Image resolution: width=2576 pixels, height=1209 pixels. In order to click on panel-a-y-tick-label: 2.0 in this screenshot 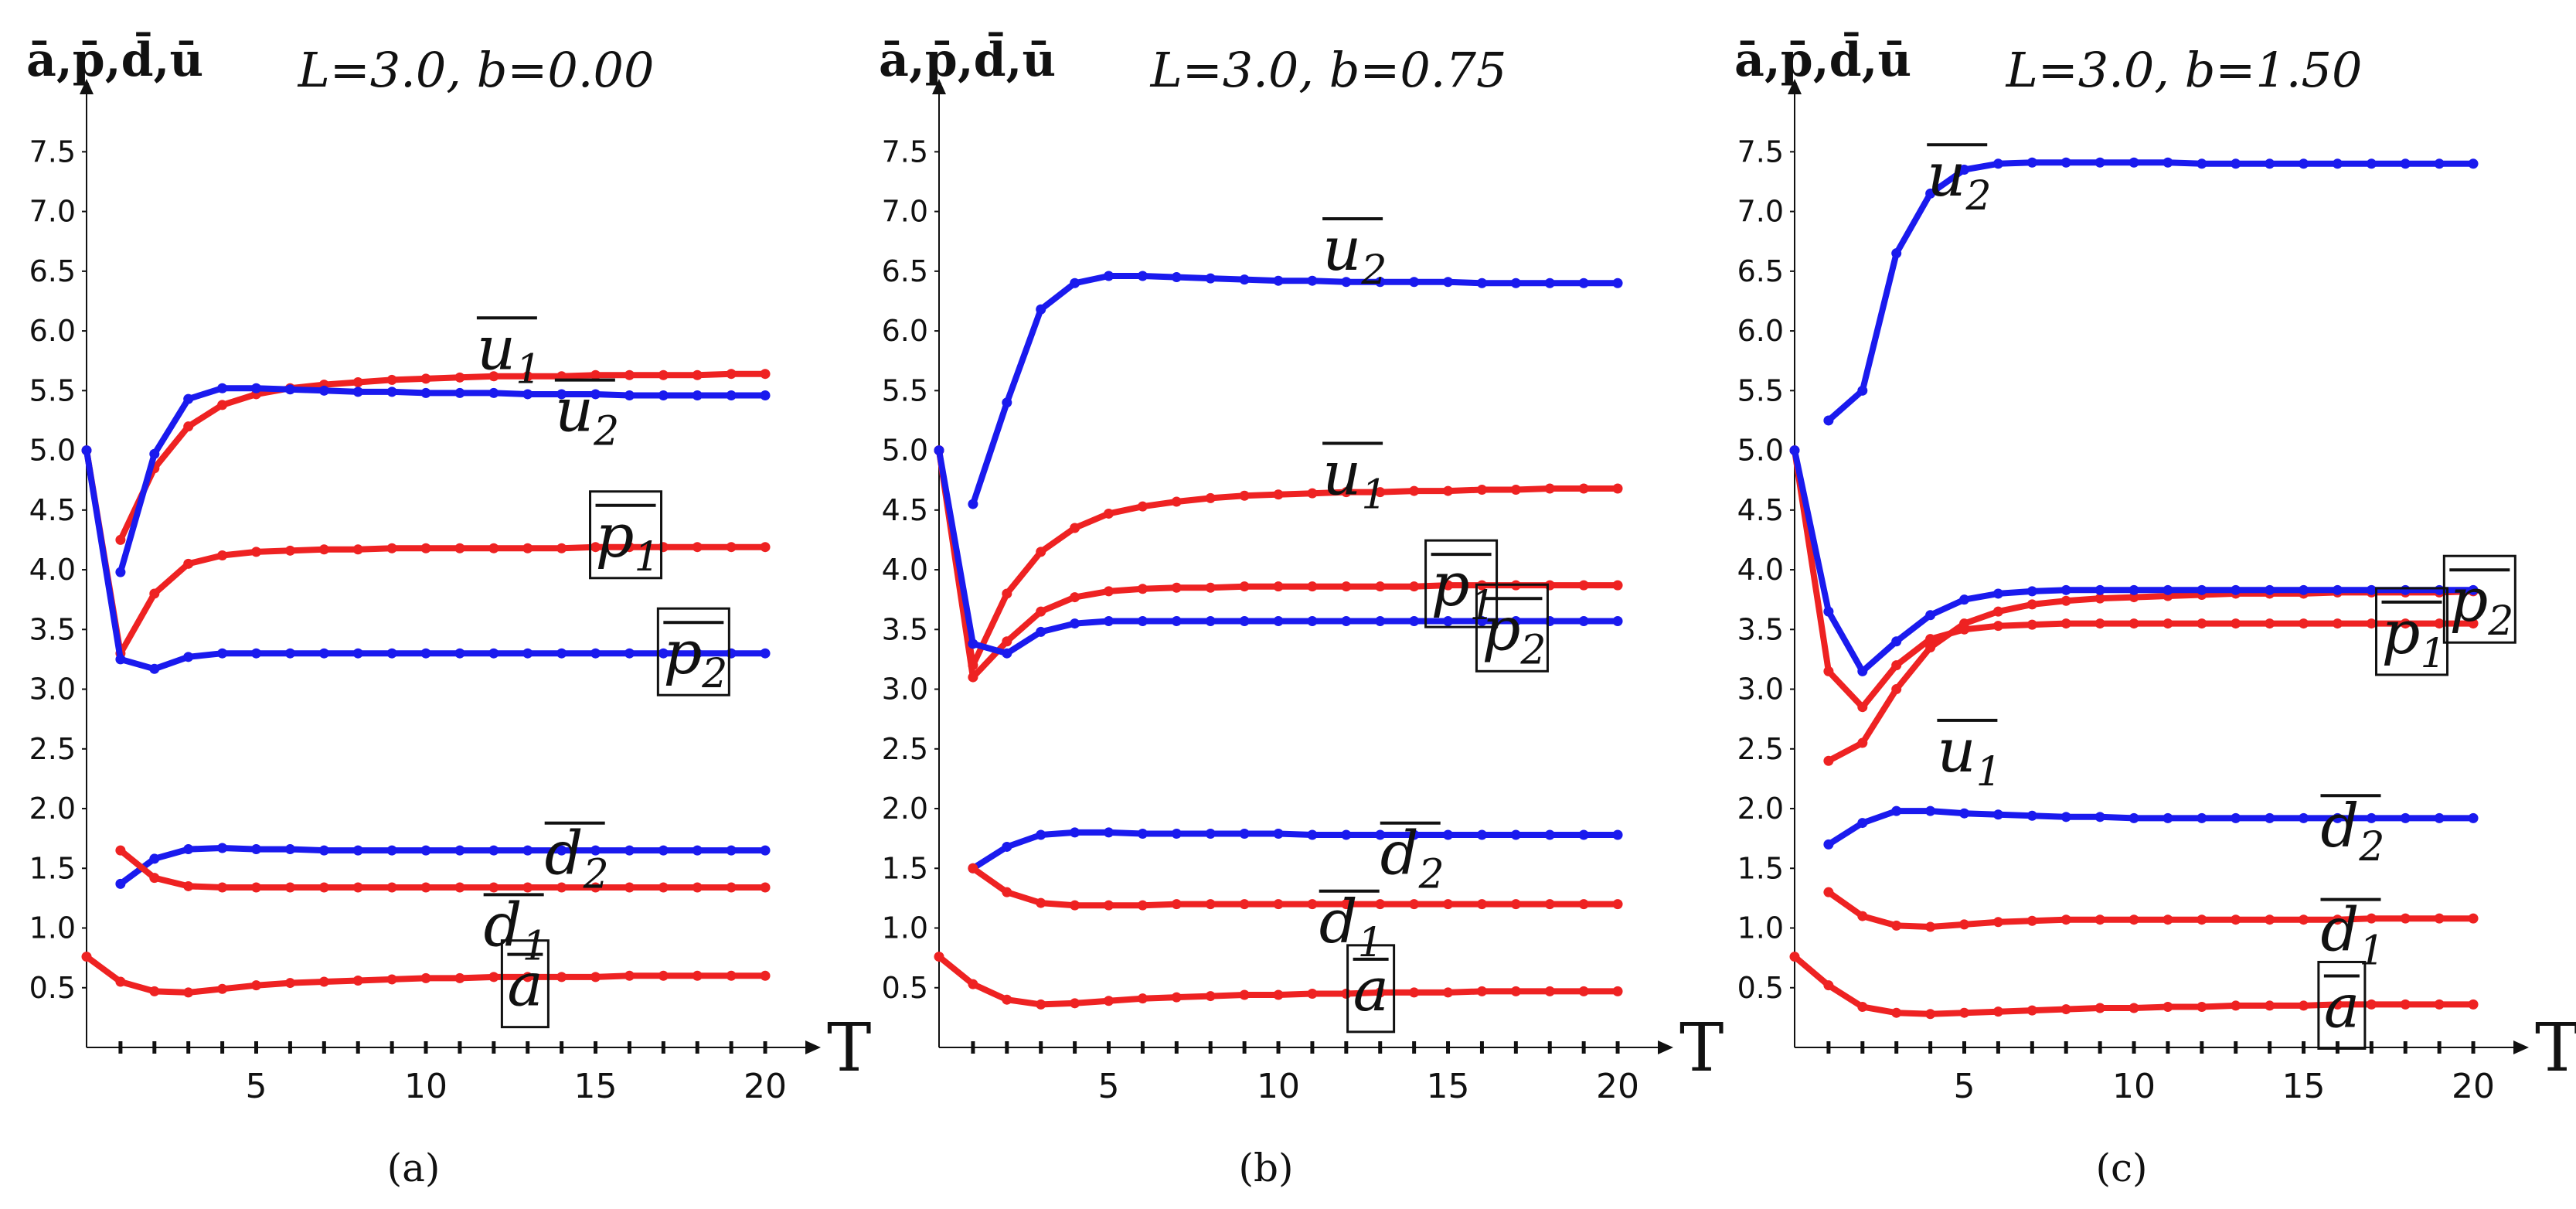, I will do `click(52, 809)`.